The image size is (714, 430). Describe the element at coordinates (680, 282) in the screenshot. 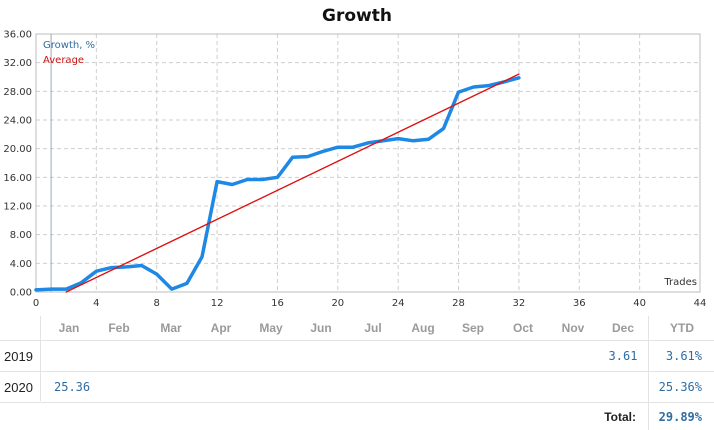

I see `x-axis-label: Trades` at that location.